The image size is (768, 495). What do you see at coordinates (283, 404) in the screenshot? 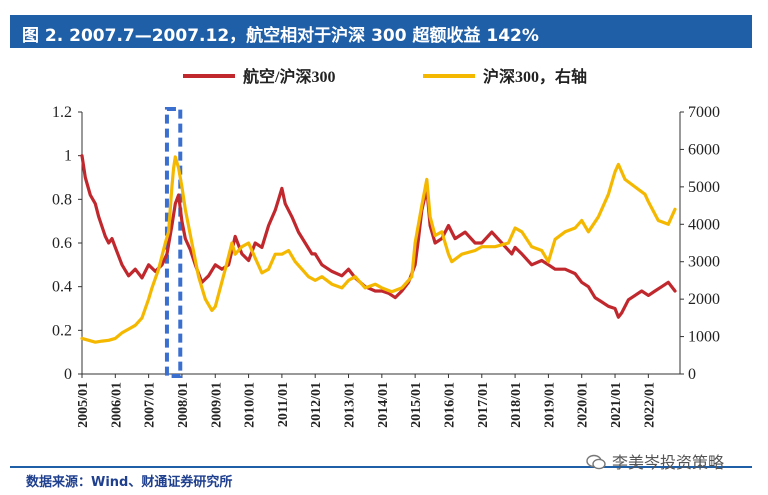
I see `x-tick-label: 2011/01` at bounding box center [283, 404].